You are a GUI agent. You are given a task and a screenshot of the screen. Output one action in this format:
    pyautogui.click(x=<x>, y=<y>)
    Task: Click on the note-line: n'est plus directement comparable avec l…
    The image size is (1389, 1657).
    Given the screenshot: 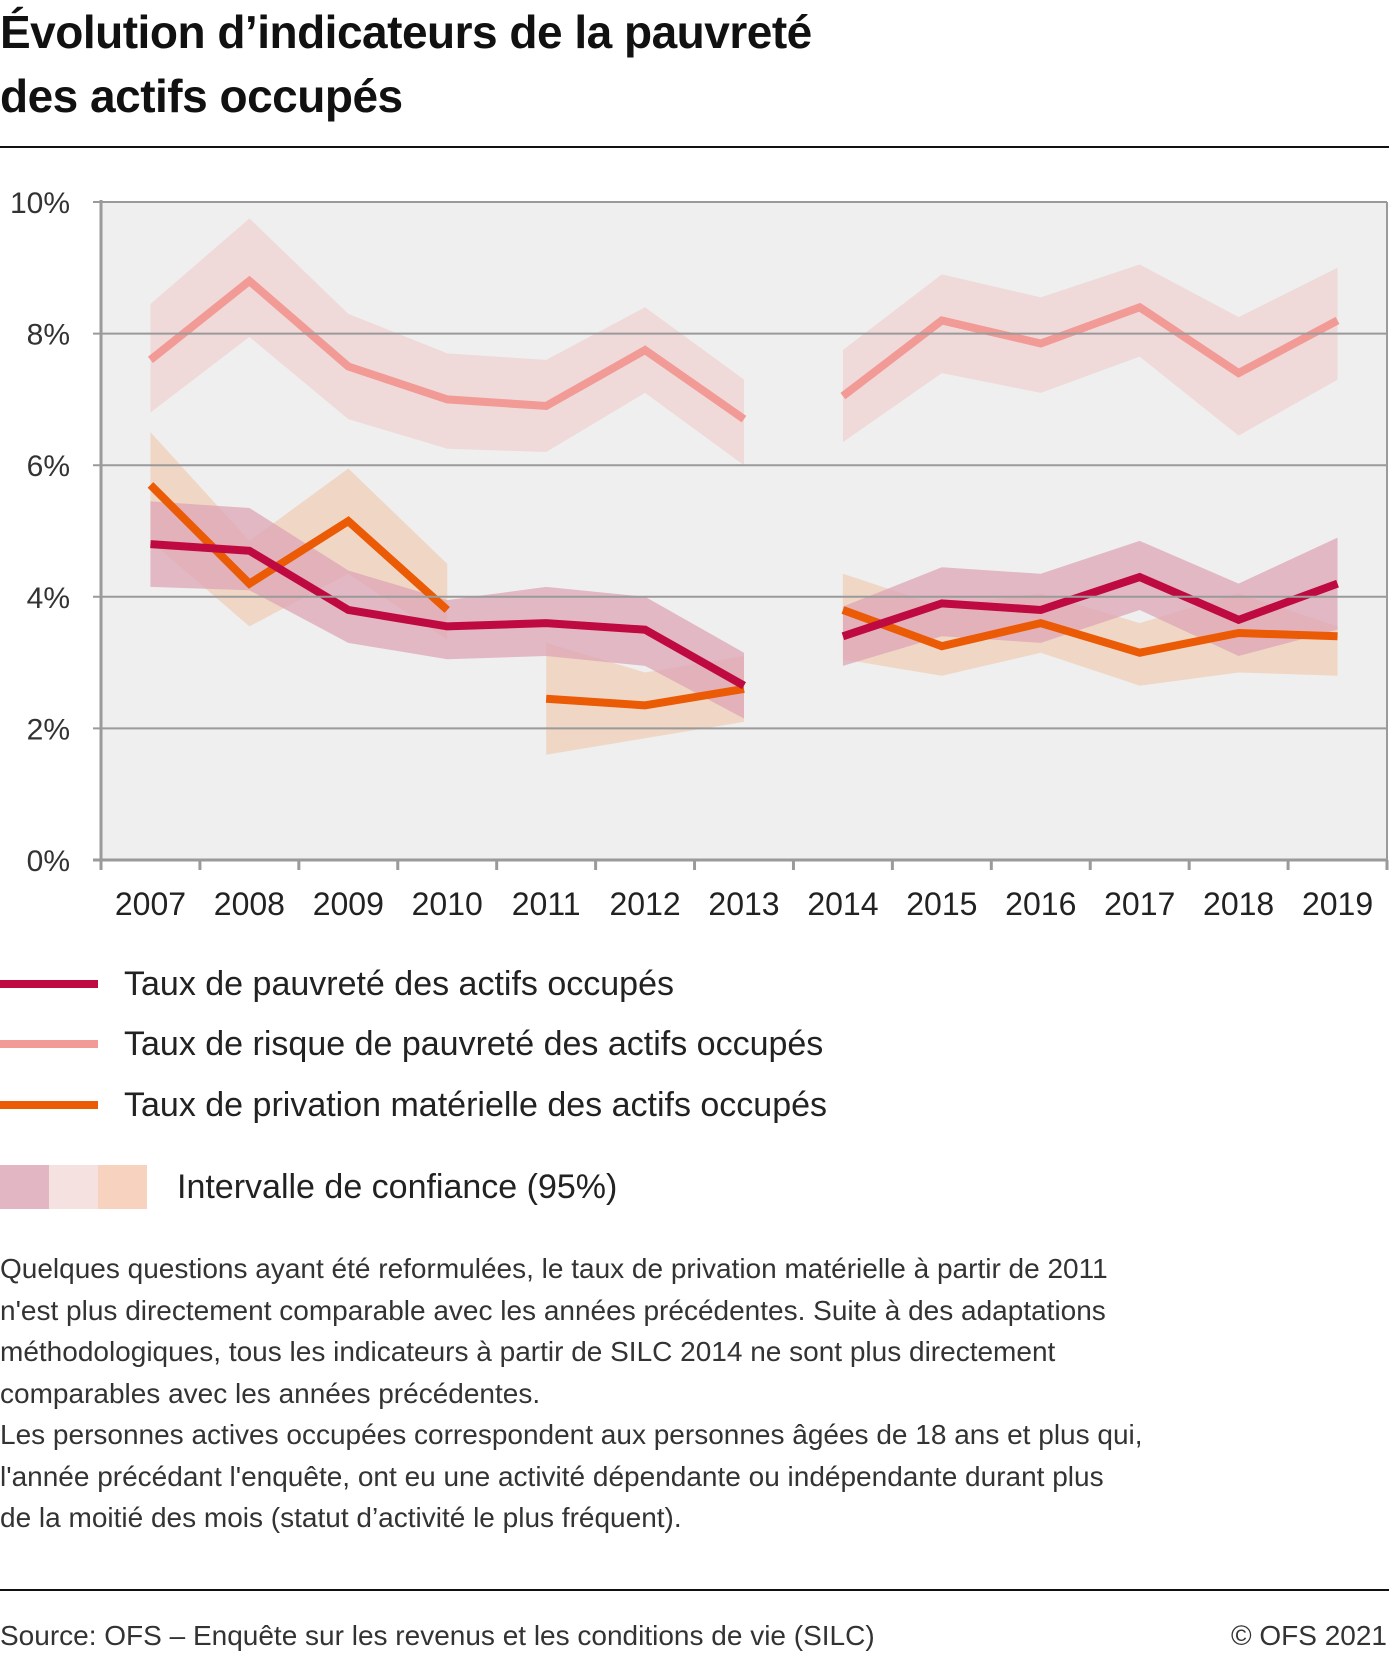 What is the action you would take?
    pyautogui.click(x=553, y=1310)
    